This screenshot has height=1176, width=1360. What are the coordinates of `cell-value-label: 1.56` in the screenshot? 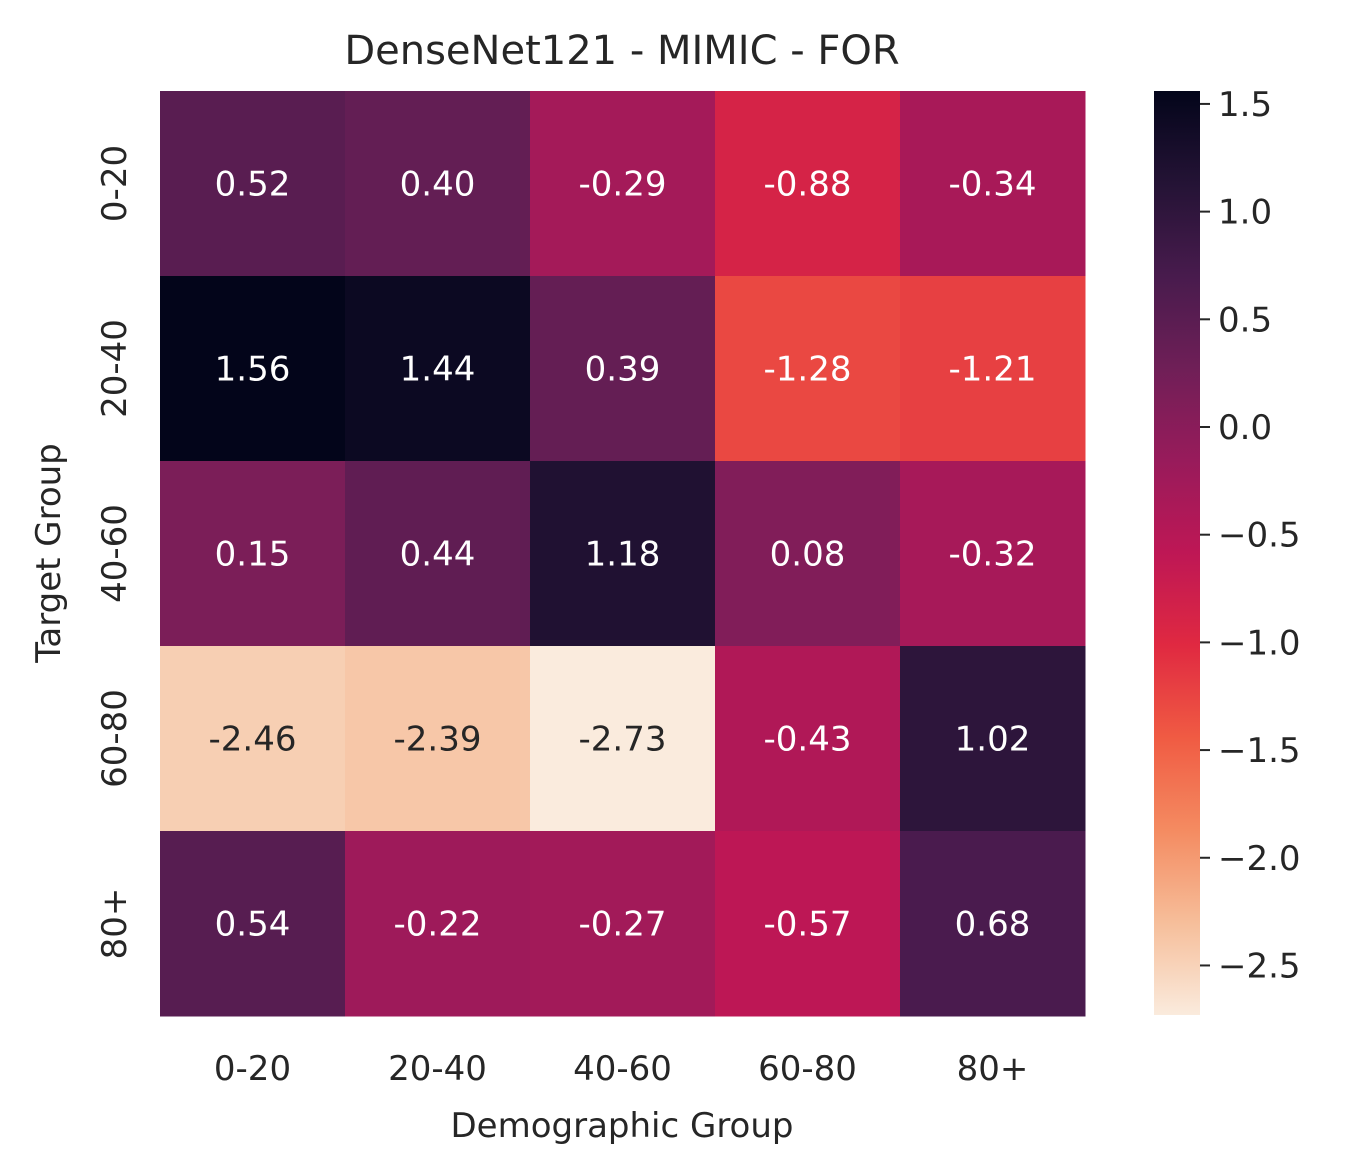 It's located at (253, 370).